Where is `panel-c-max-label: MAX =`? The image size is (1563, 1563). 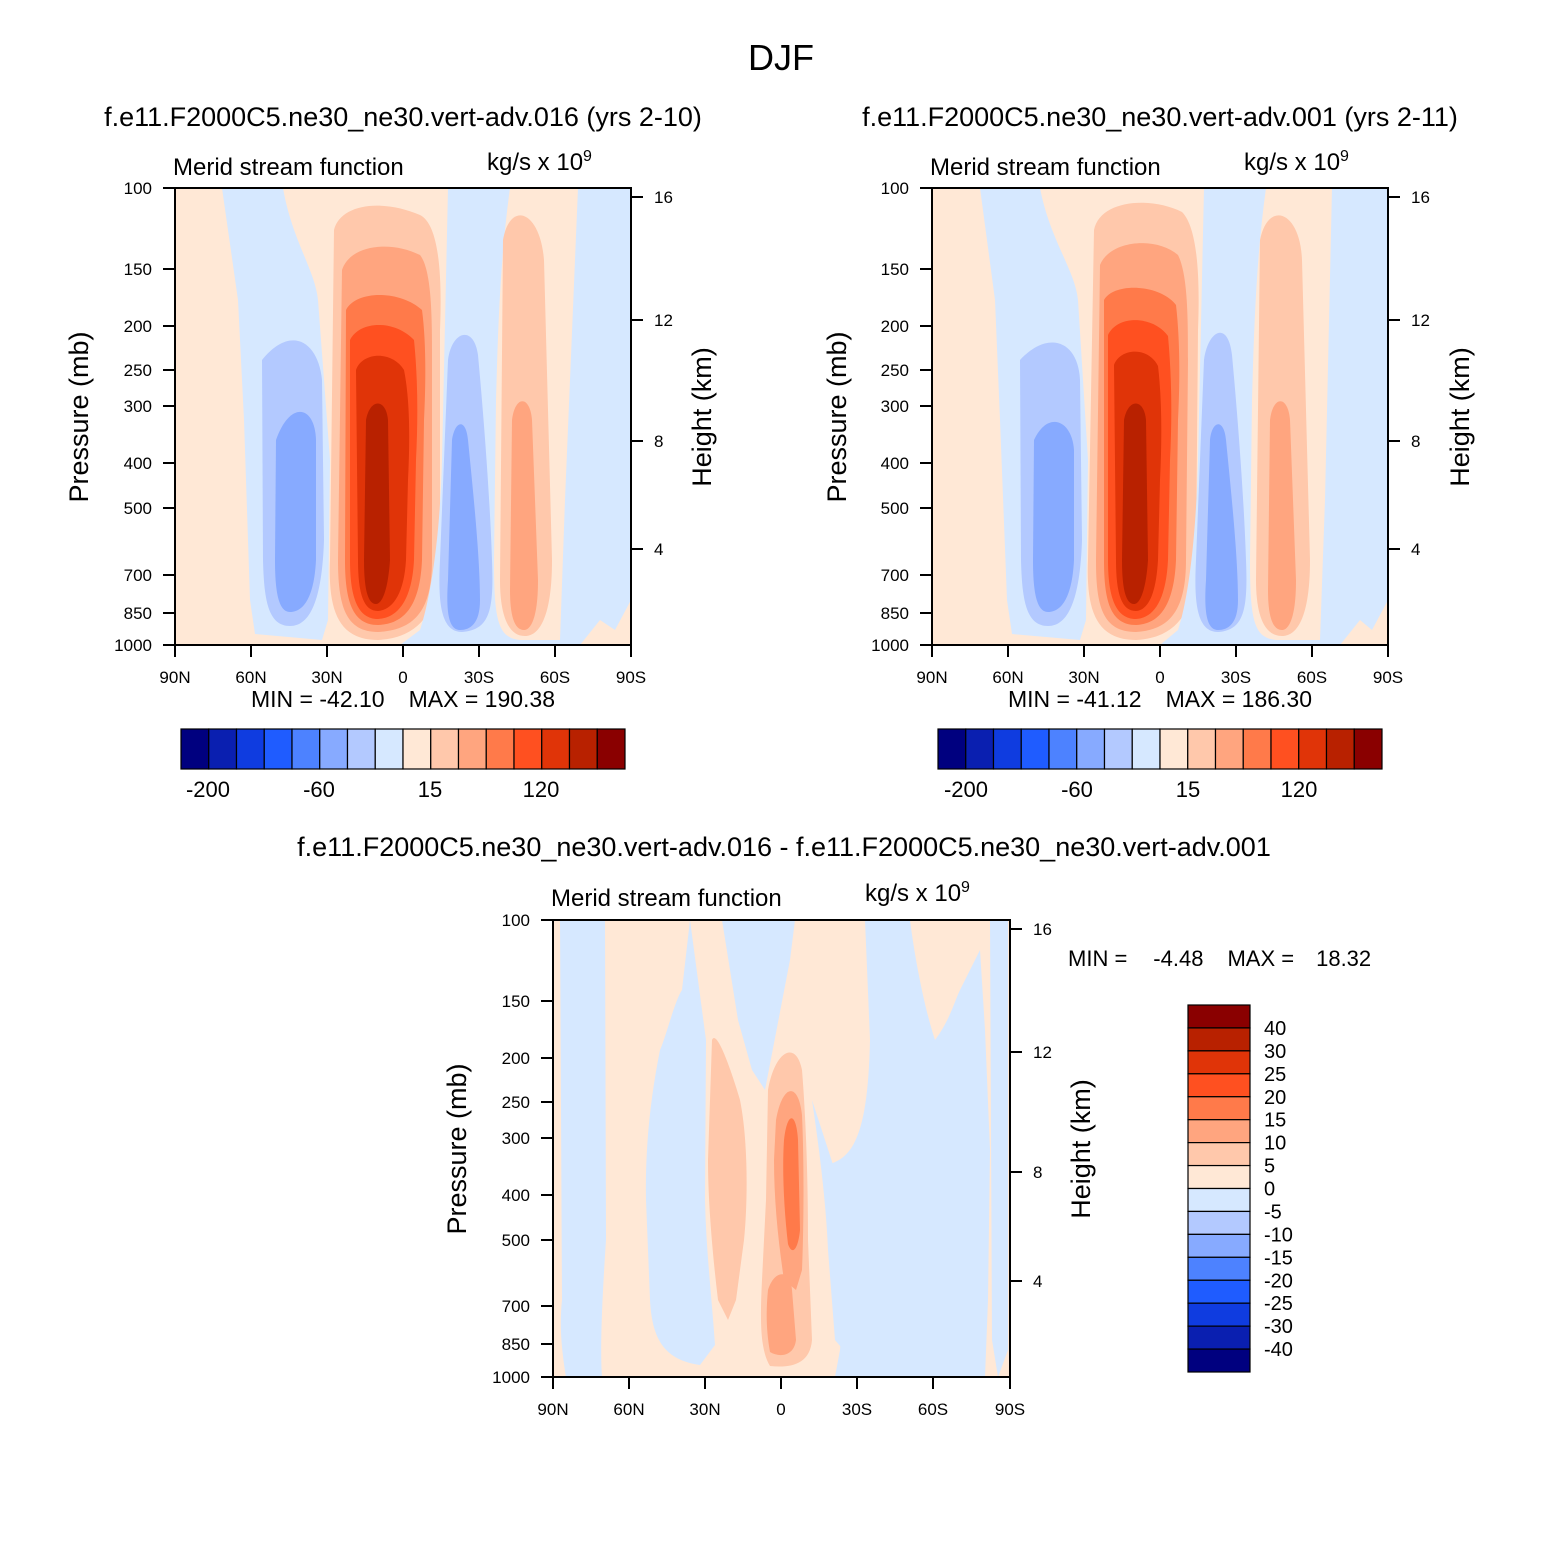 panel-c-max-label: MAX = is located at coordinates (1260, 958).